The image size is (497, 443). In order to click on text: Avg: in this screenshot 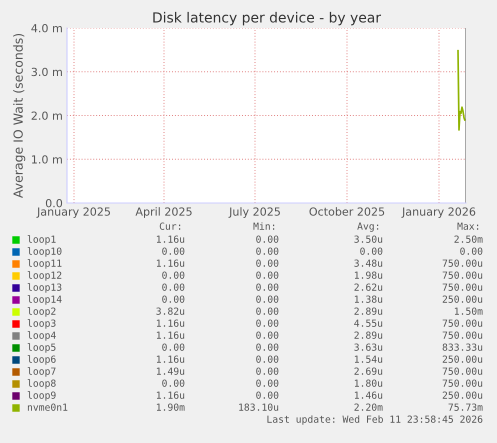, I will do `click(367, 227)`.